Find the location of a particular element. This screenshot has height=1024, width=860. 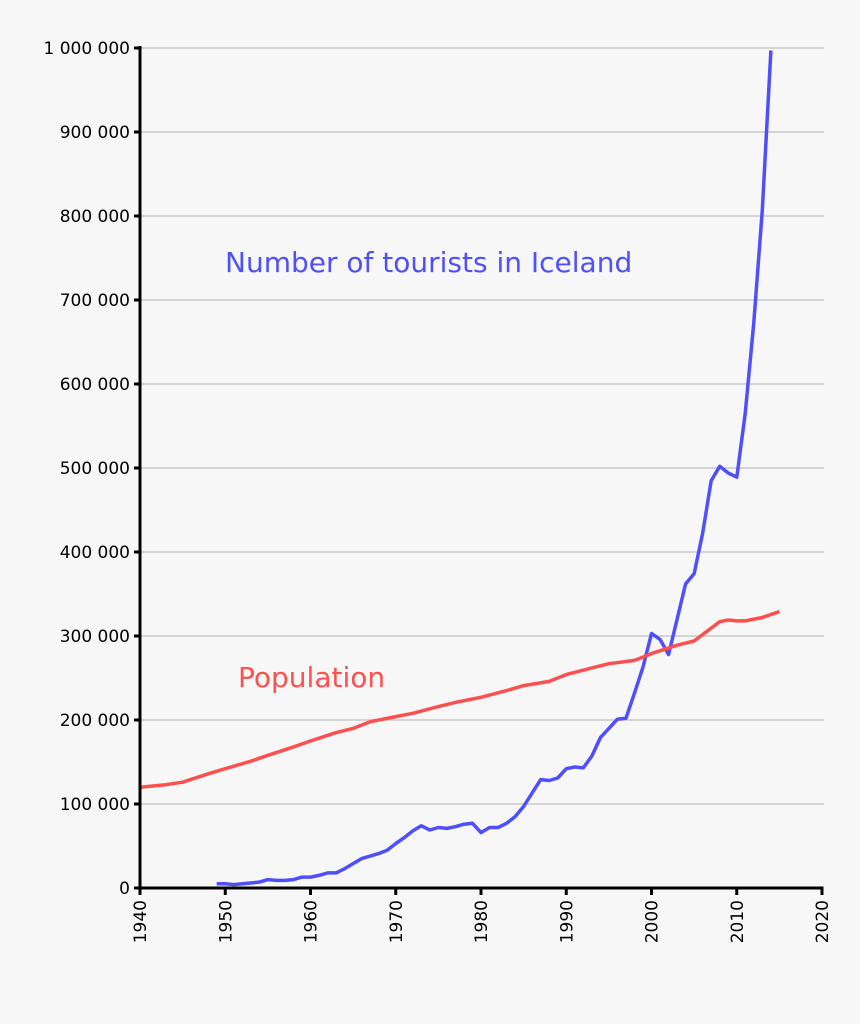

x-tick-label: 2020 is located at coordinates (823, 921).